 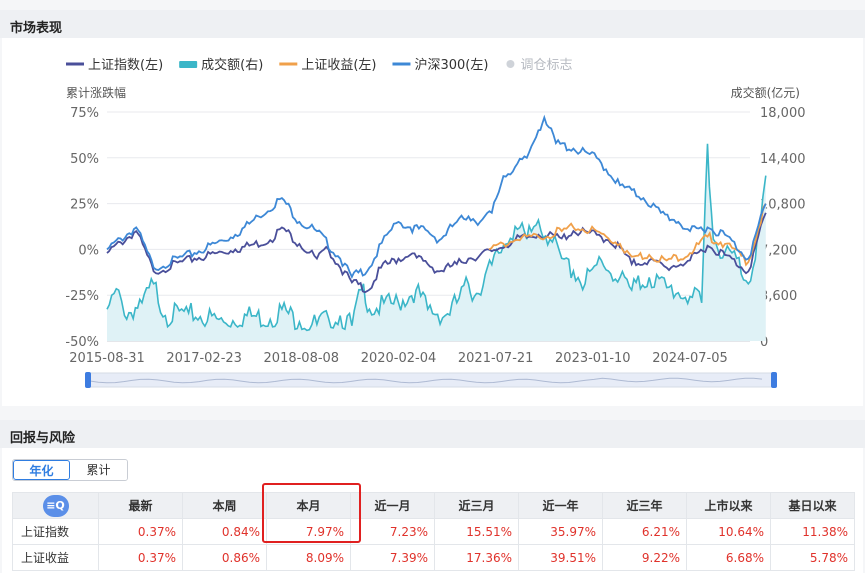 I want to click on legend-item: 成交额(右), so click(x=221, y=65).